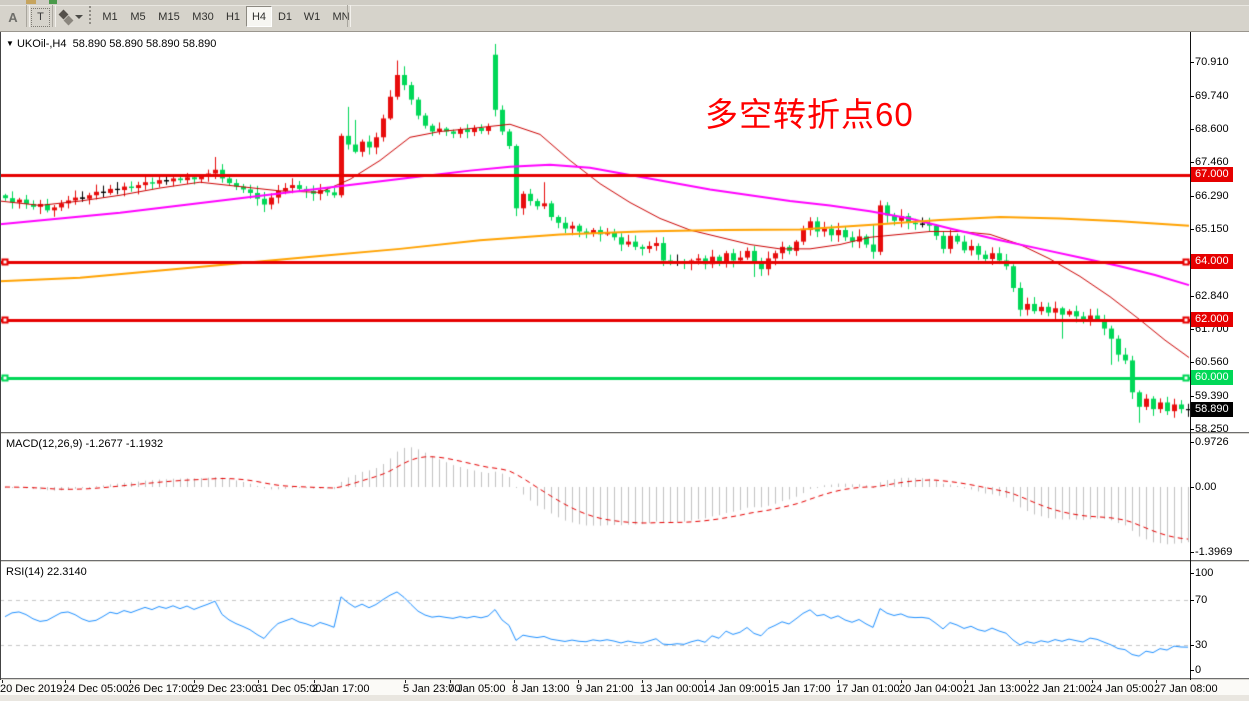 The height and width of the screenshot is (701, 1249). What do you see at coordinates (672, 689) in the screenshot?
I see `time-axis-label: 13 Jan 00:00` at bounding box center [672, 689].